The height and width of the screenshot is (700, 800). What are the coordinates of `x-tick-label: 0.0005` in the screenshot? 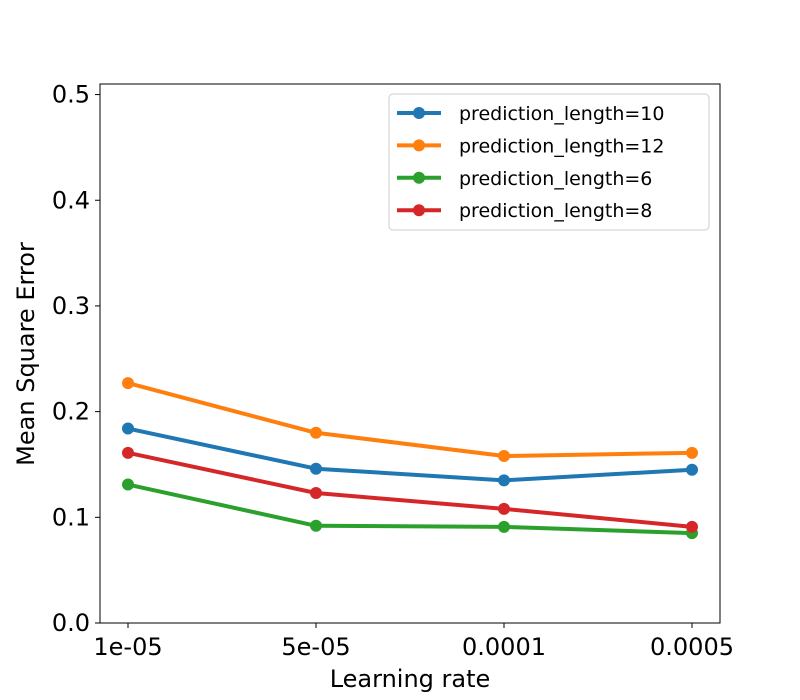 It's located at (692, 647).